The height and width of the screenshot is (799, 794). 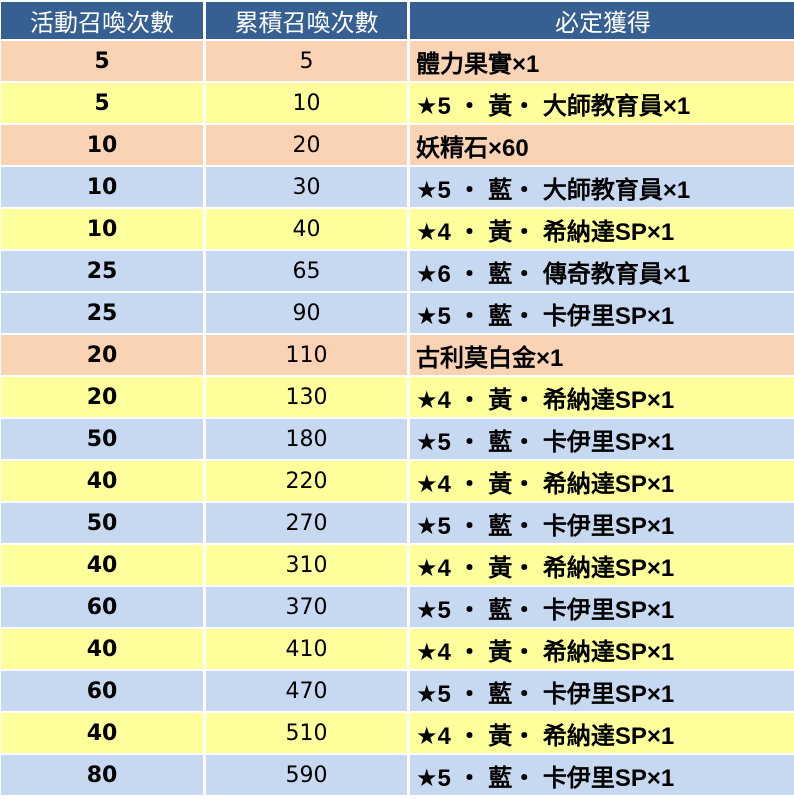 I want to click on total-summons-cell: 470, so click(x=306, y=691).